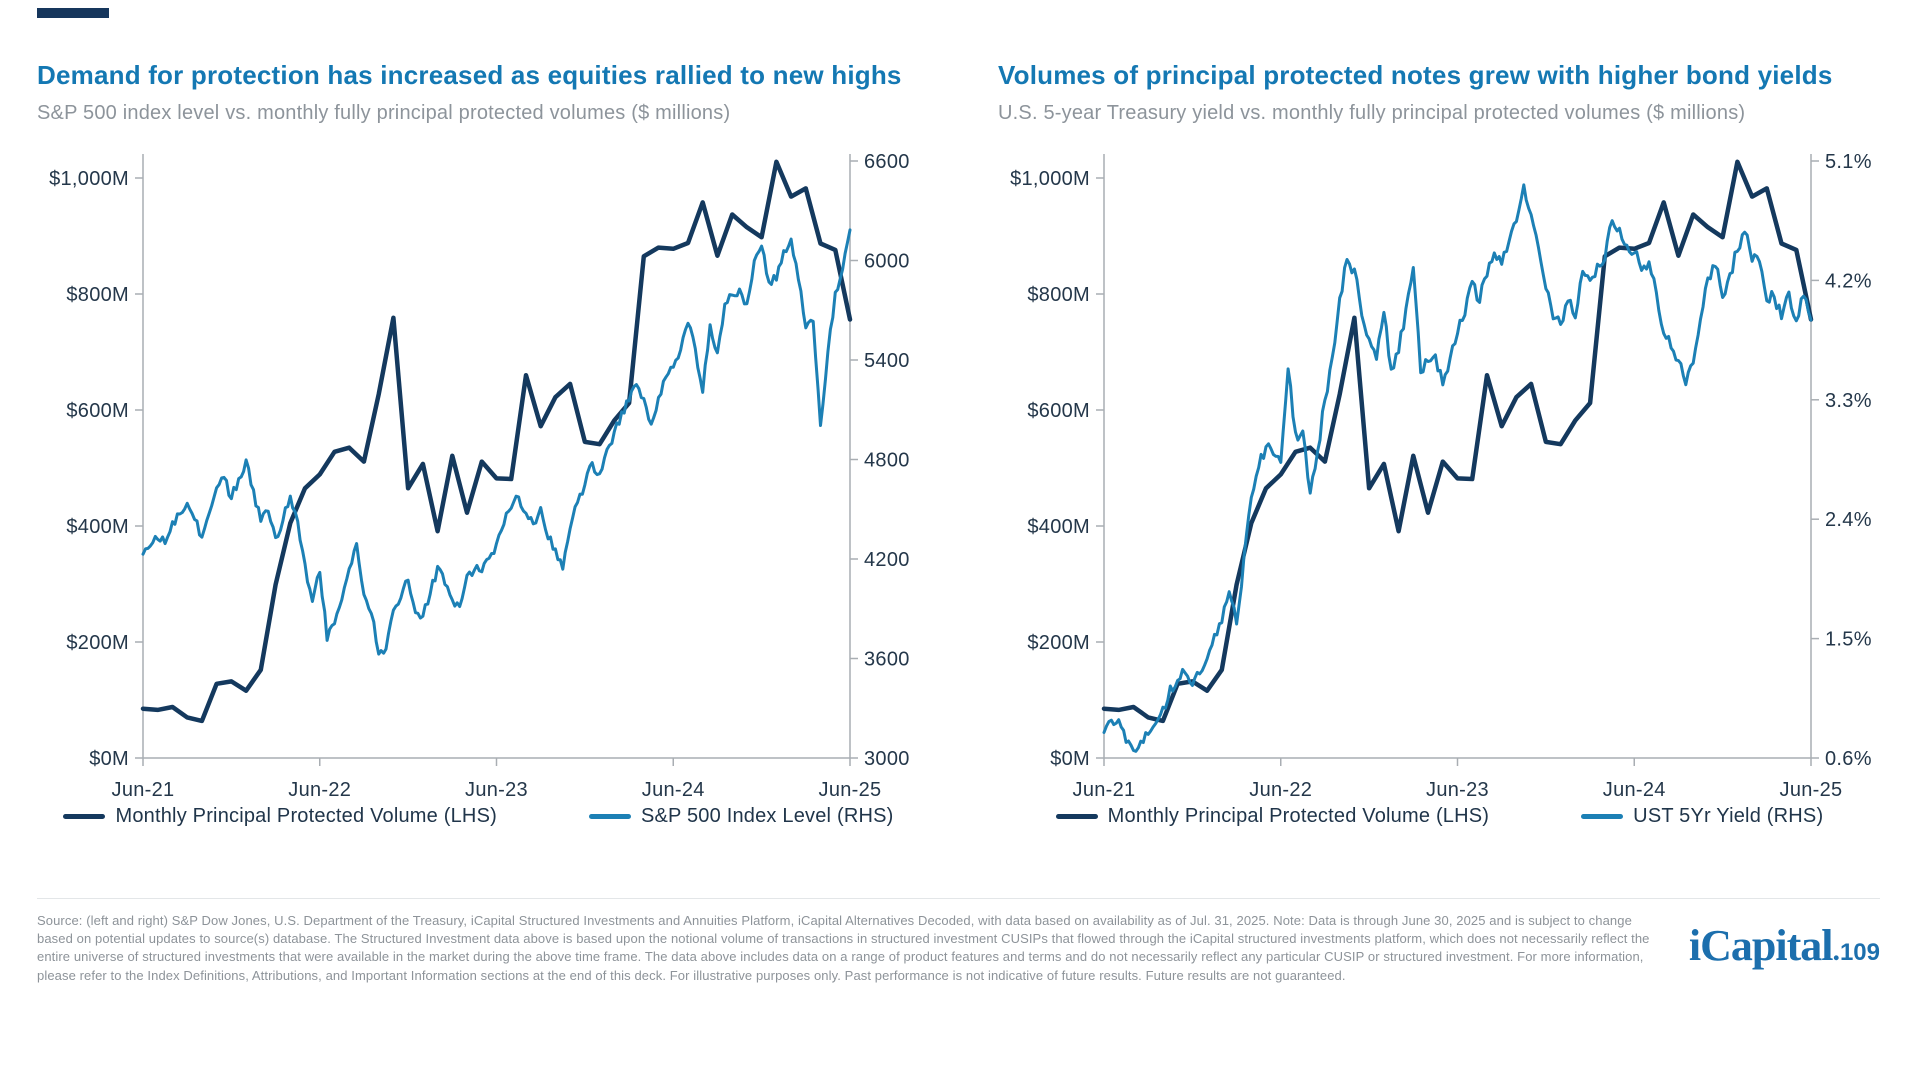  I want to click on legend-item-sp500: S&P 500 Index Level (RHS), so click(741, 816).